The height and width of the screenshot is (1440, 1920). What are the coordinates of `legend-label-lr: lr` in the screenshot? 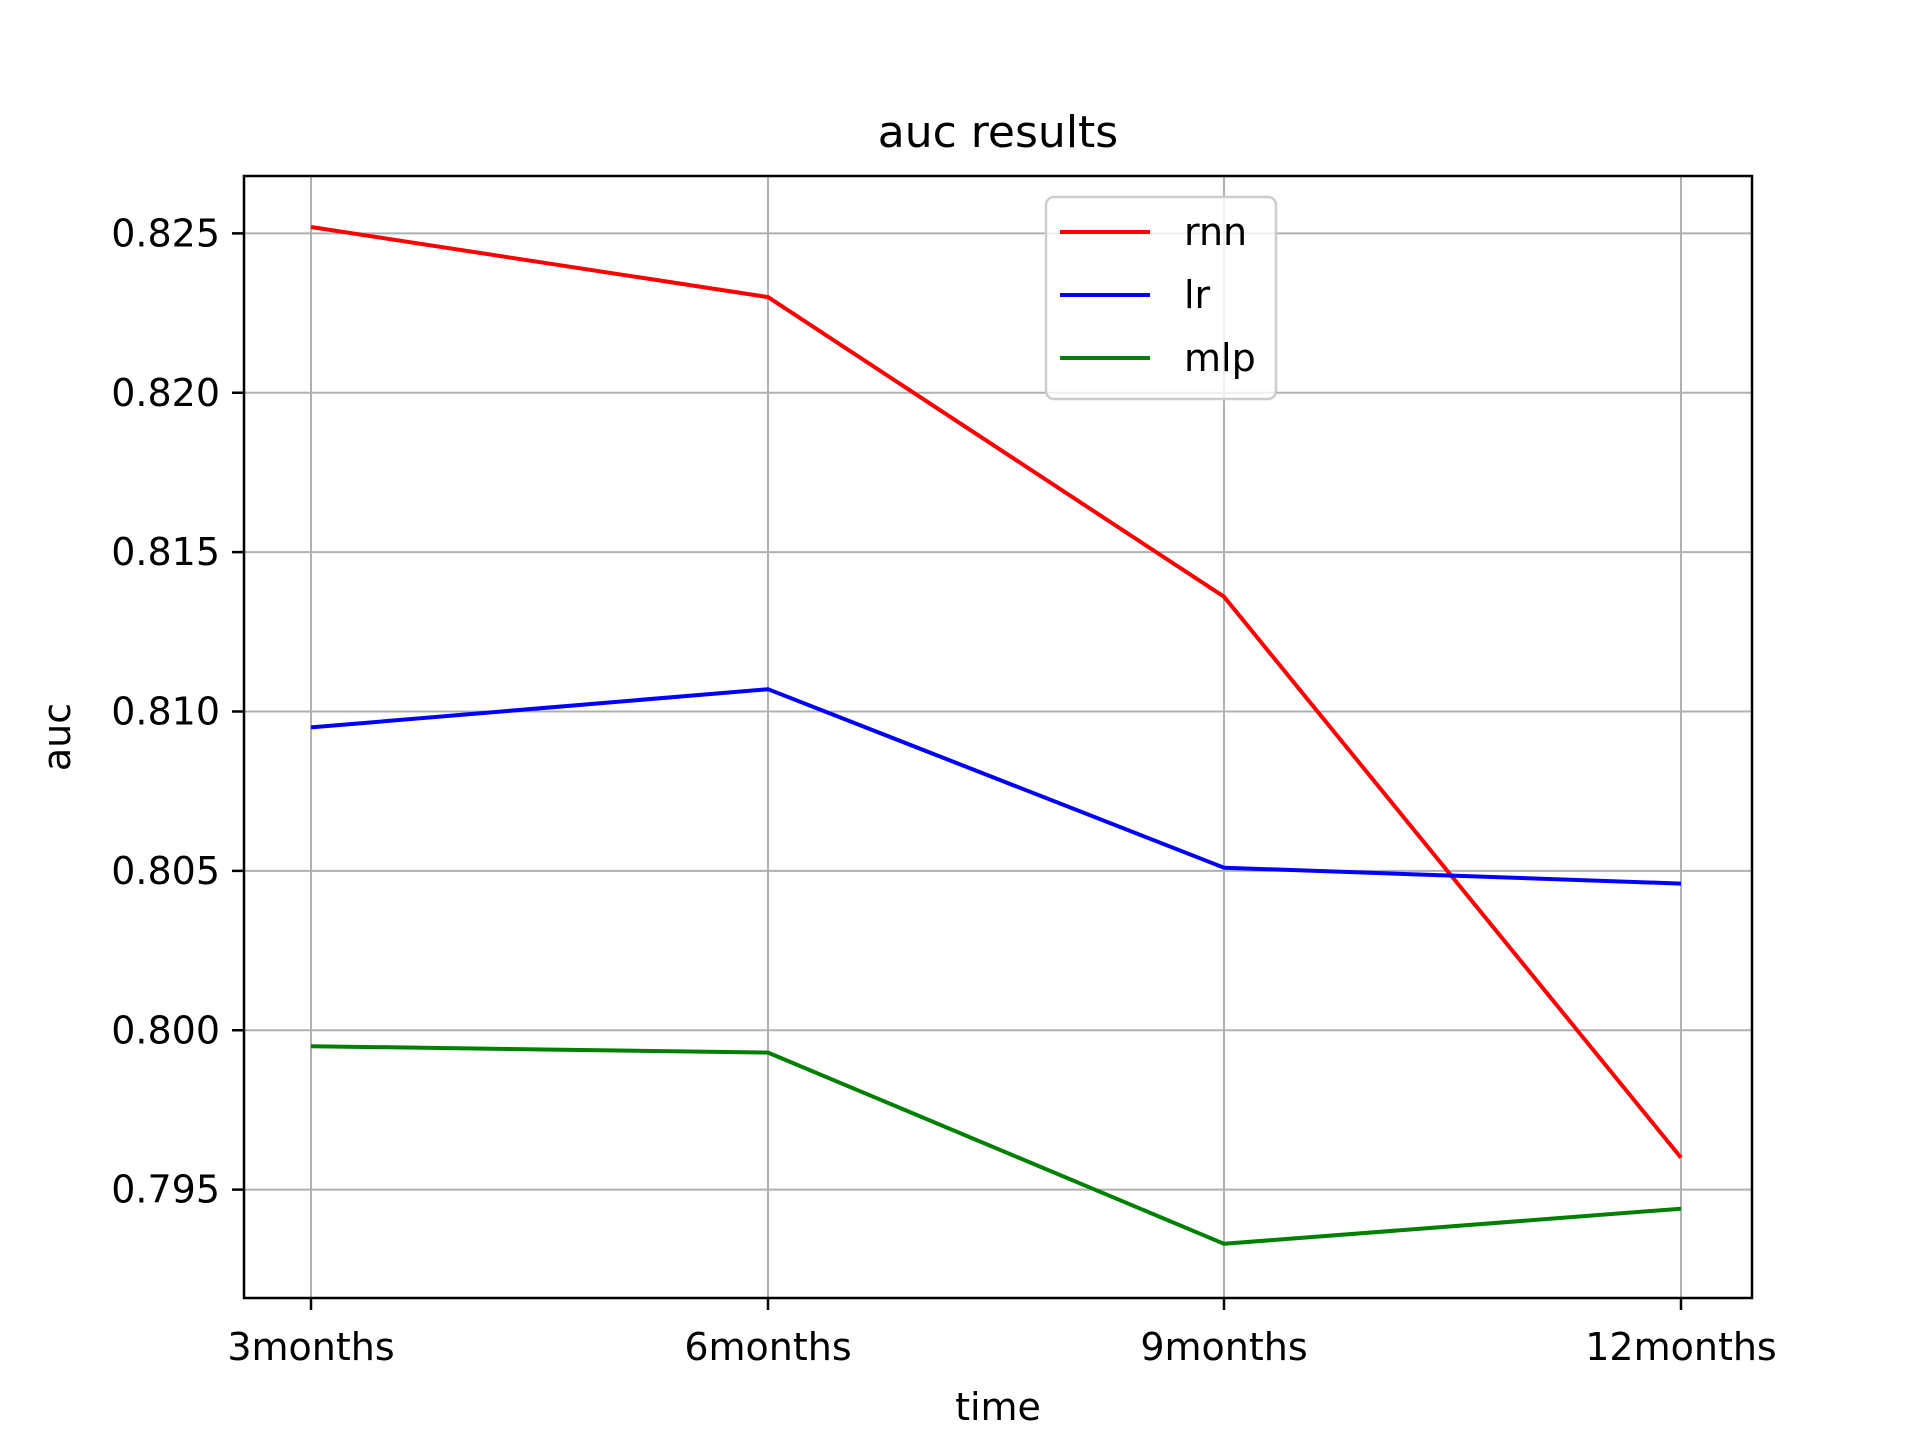 It's located at (1197, 295).